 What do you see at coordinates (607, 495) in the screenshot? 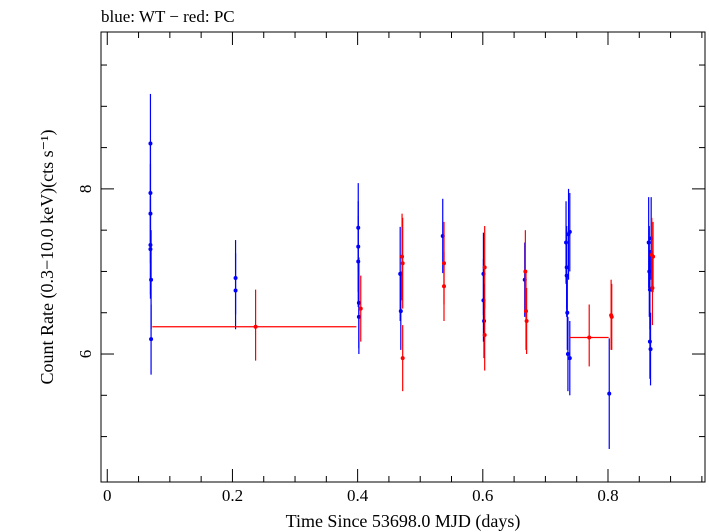
I see `x-tick-label: 0.8` at bounding box center [607, 495].